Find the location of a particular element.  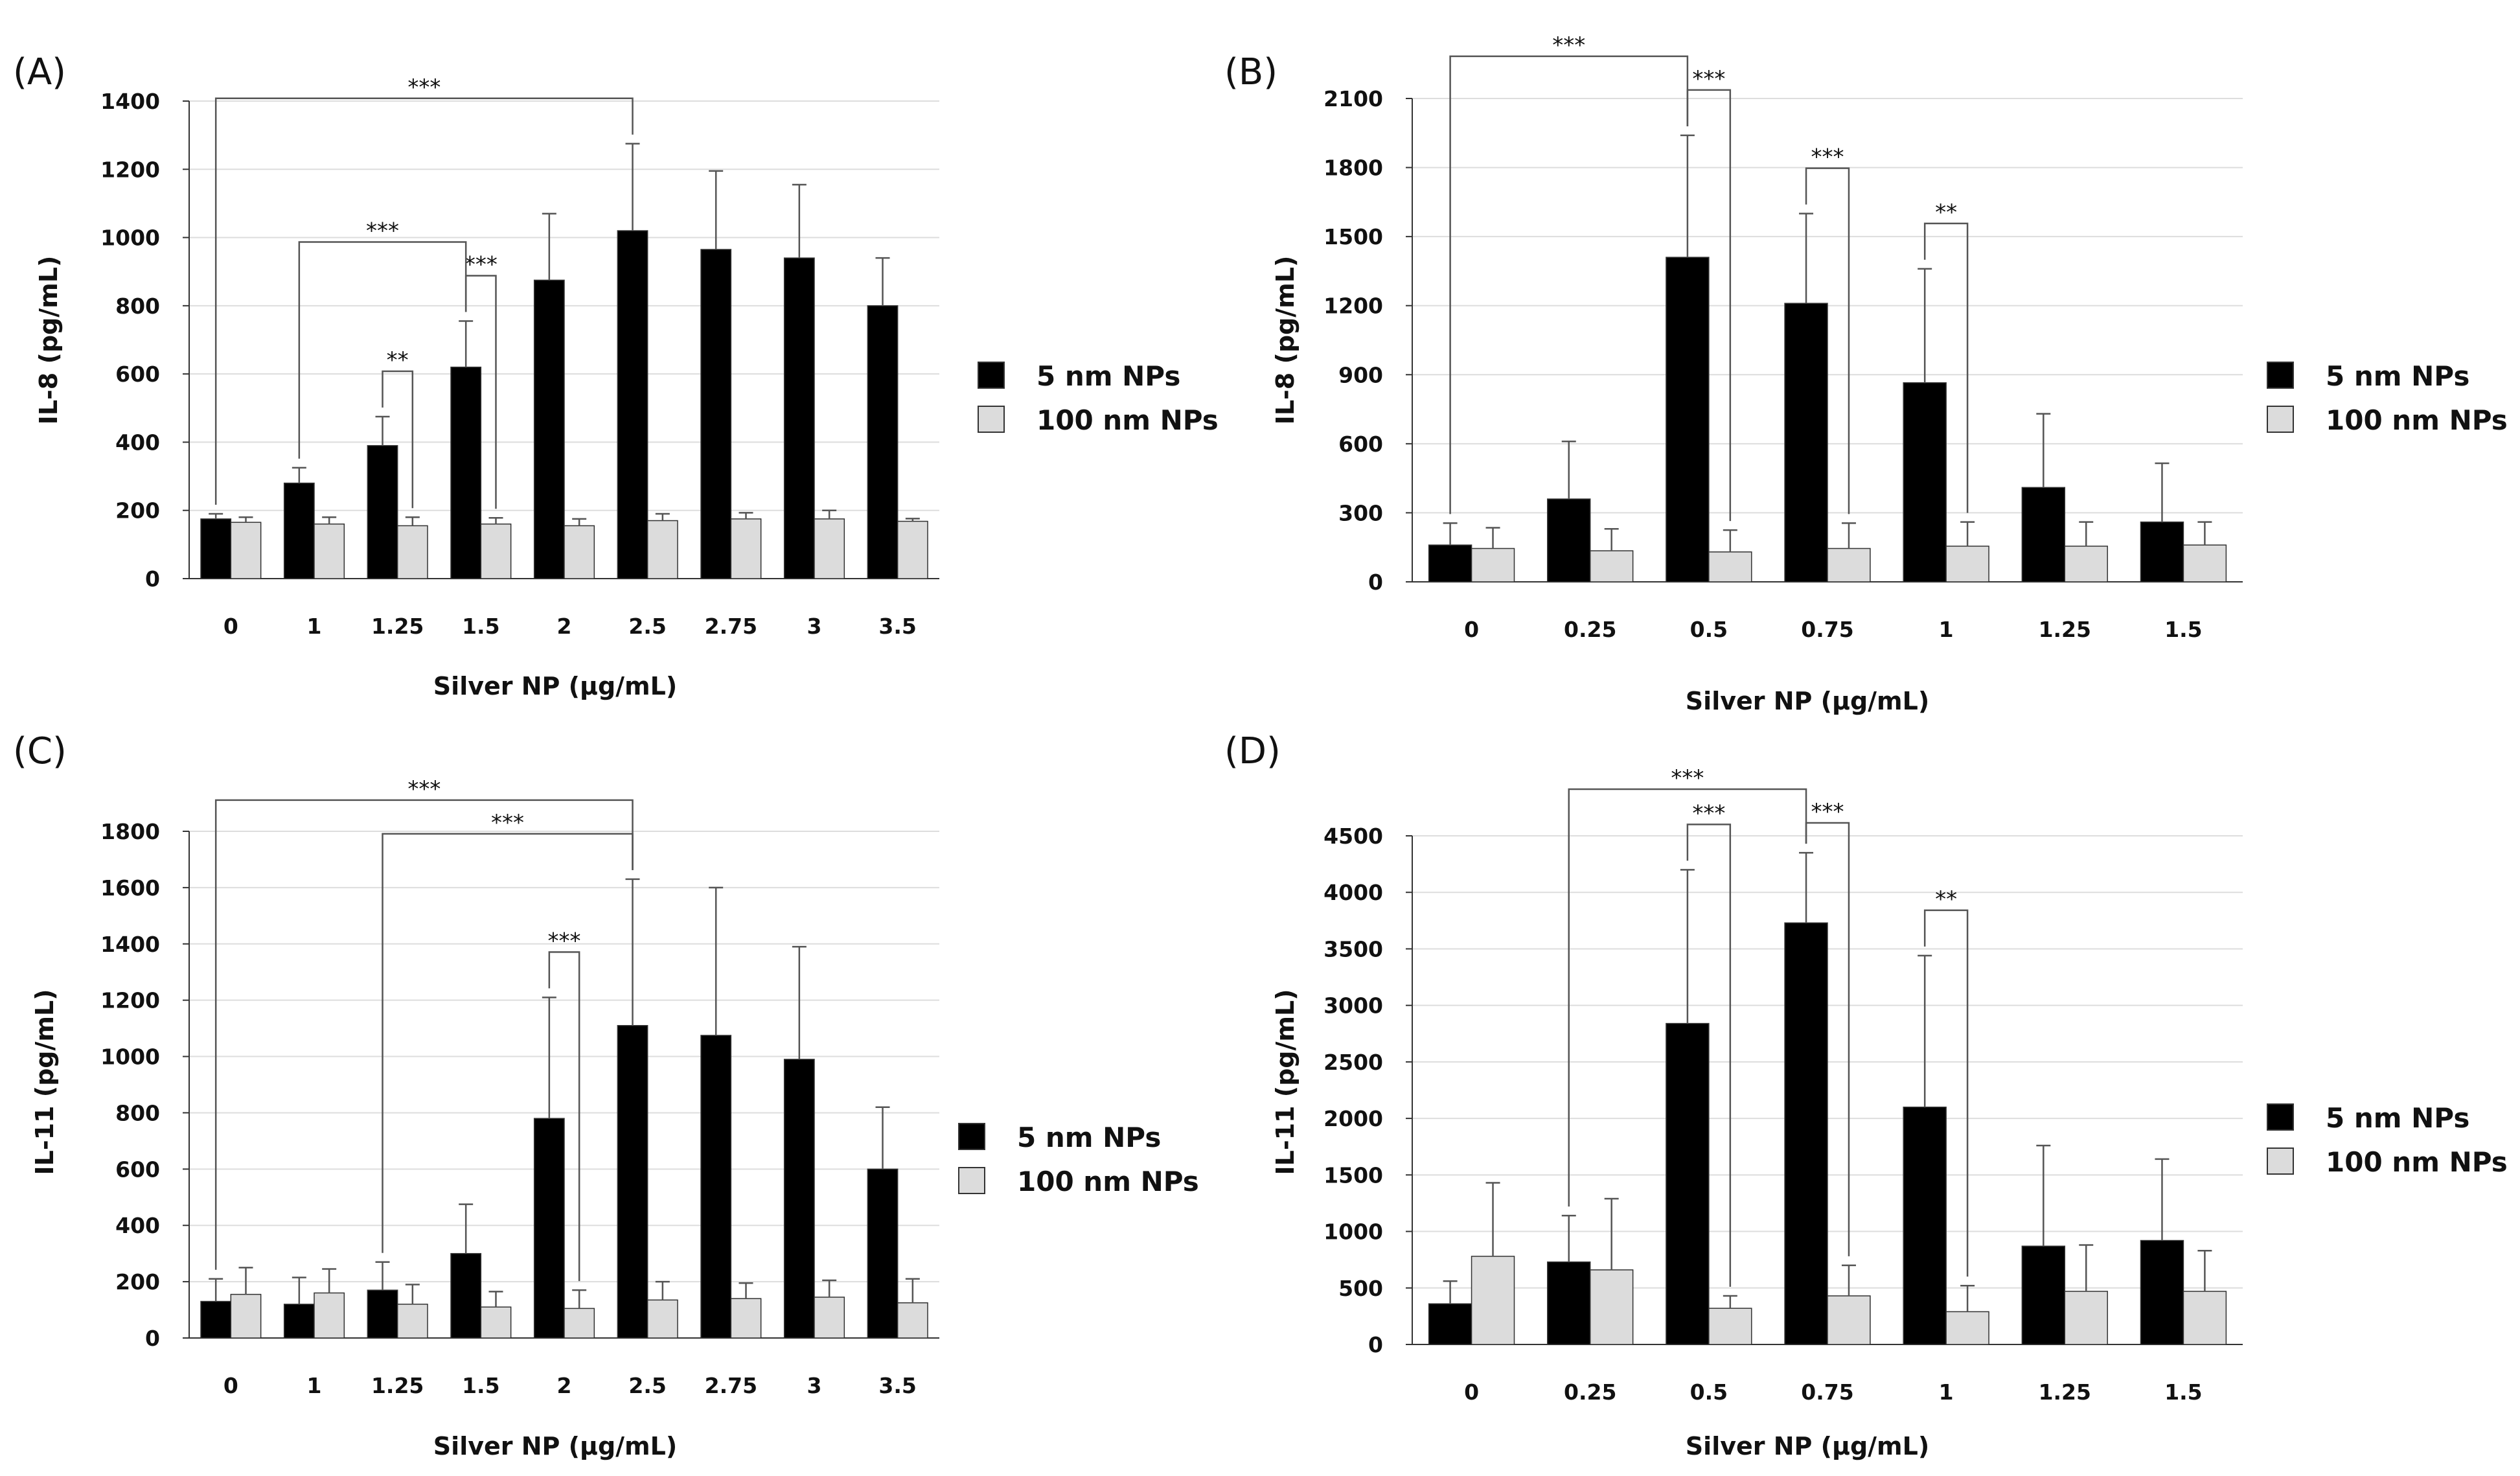

x-tick-label: 2.75 is located at coordinates (731, 626).